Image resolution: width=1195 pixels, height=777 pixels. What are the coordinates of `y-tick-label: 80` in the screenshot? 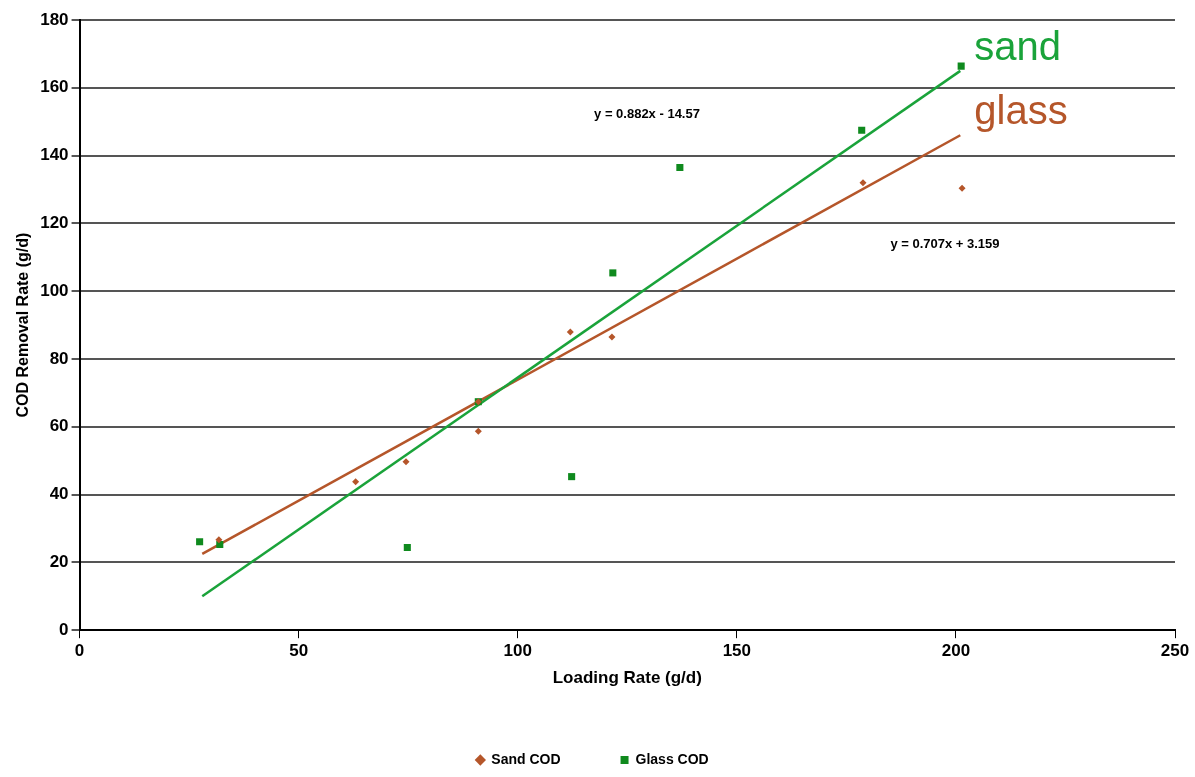 It's located at (59, 358).